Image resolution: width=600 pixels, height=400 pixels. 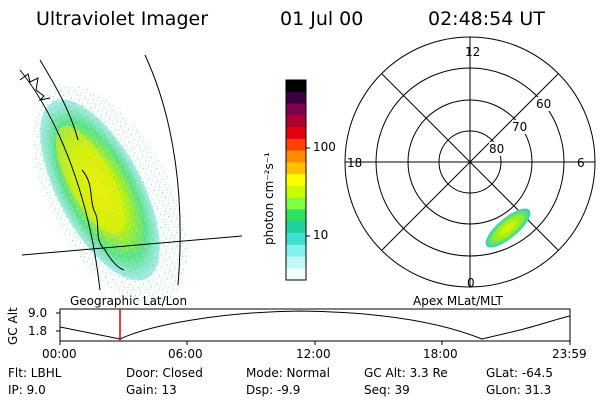 What do you see at coordinates (288, 373) in the screenshot?
I see `info-mode: Mode: Normal` at bounding box center [288, 373].